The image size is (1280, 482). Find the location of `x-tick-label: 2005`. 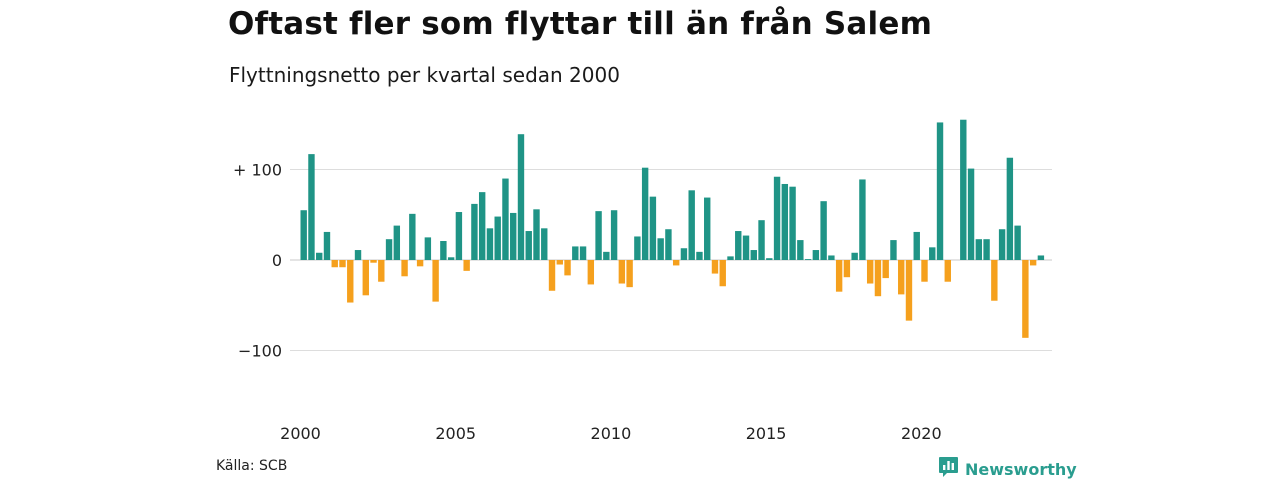

x-tick-label: 2005 is located at coordinates (455, 433).